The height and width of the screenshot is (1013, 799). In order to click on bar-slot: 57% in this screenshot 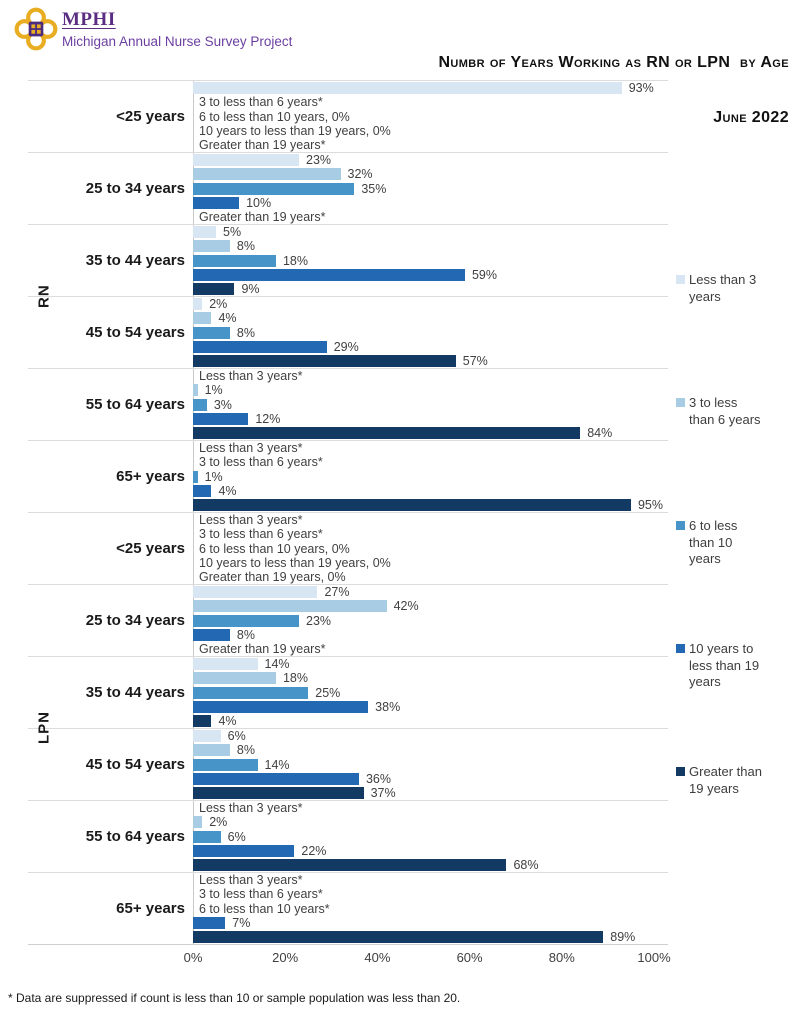, I will do `click(423, 361)`.